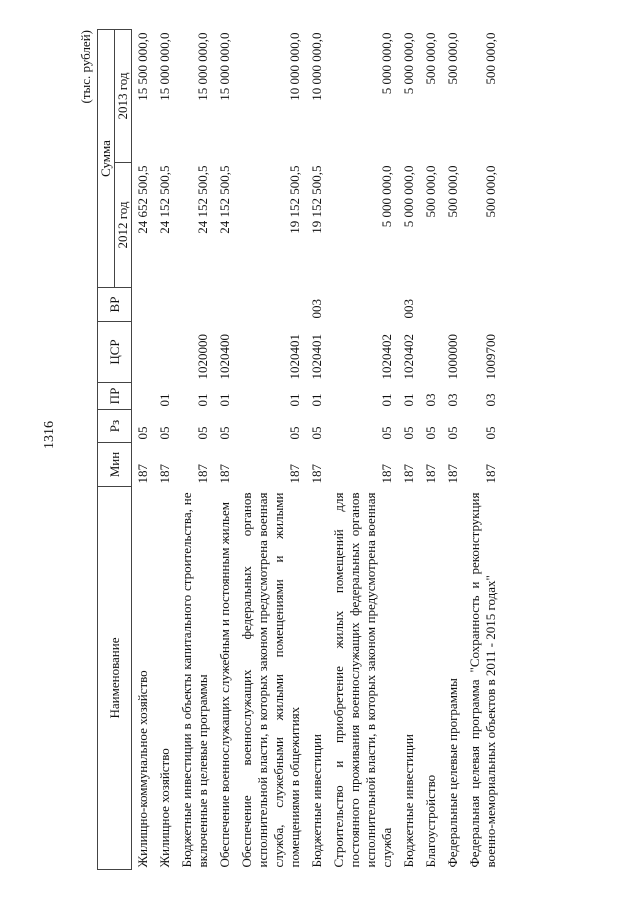 The height and width of the screenshot is (905, 640). Describe the element at coordinates (106, 158) in the screenshot. I see `header-sum: Сумма` at that location.